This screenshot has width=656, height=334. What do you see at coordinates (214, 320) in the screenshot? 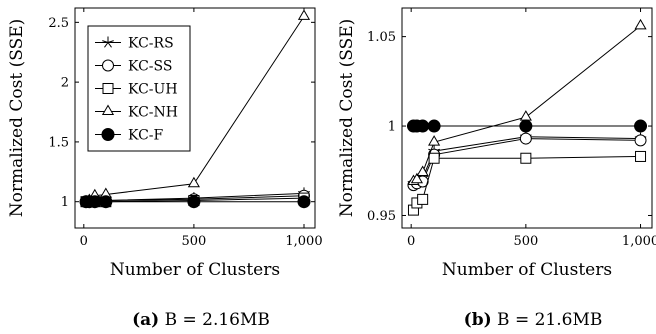
I see `caption-text: B = 2.16MB` at bounding box center [214, 320].